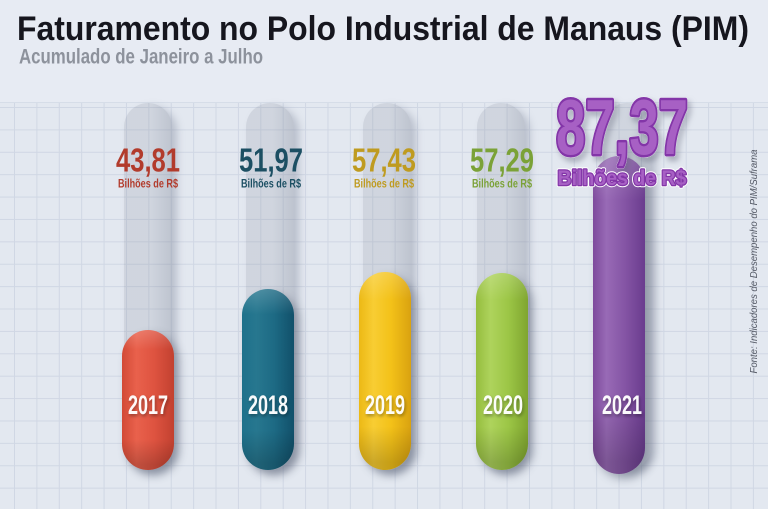 This screenshot has height=509, width=768. What do you see at coordinates (268, 405) in the screenshot?
I see `svg-text: 2018` at bounding box center [268, 405].